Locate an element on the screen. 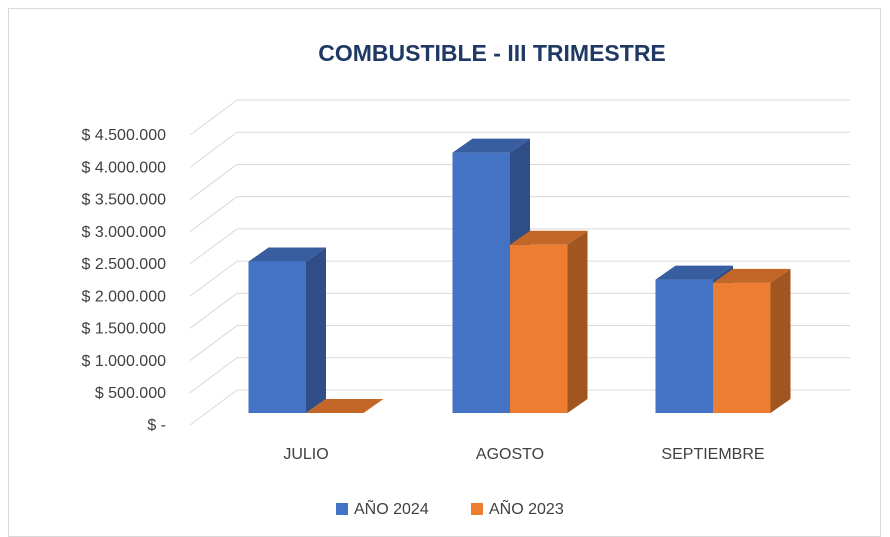 This screenshot has width=890, height=537. legend-label: AÑO 2024 is located at coordinates (391, 508).